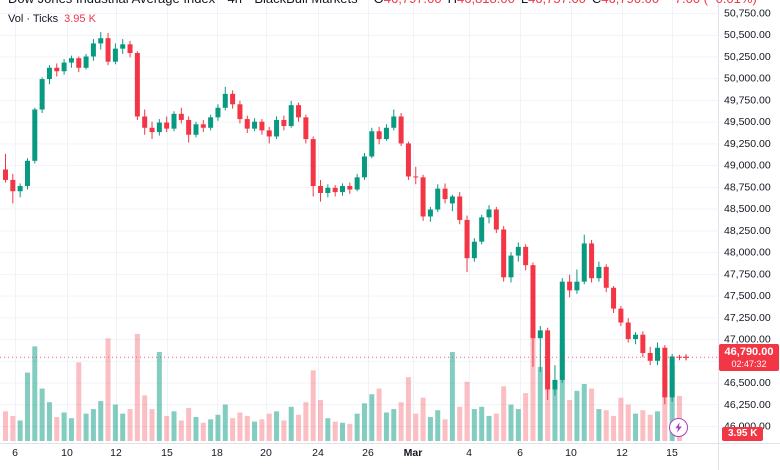 This screenshot has height=470, width=780. Describe the element at coordinates (379, 3) in the screenshot. I see `open-label: O` at that location.